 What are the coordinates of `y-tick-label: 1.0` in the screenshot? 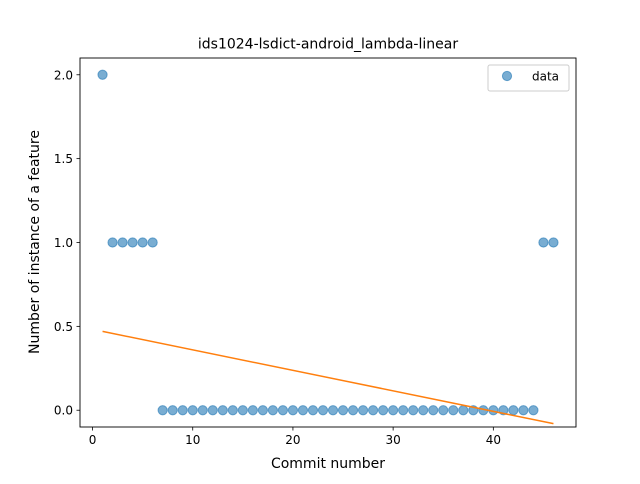 It's located at (63, 243).